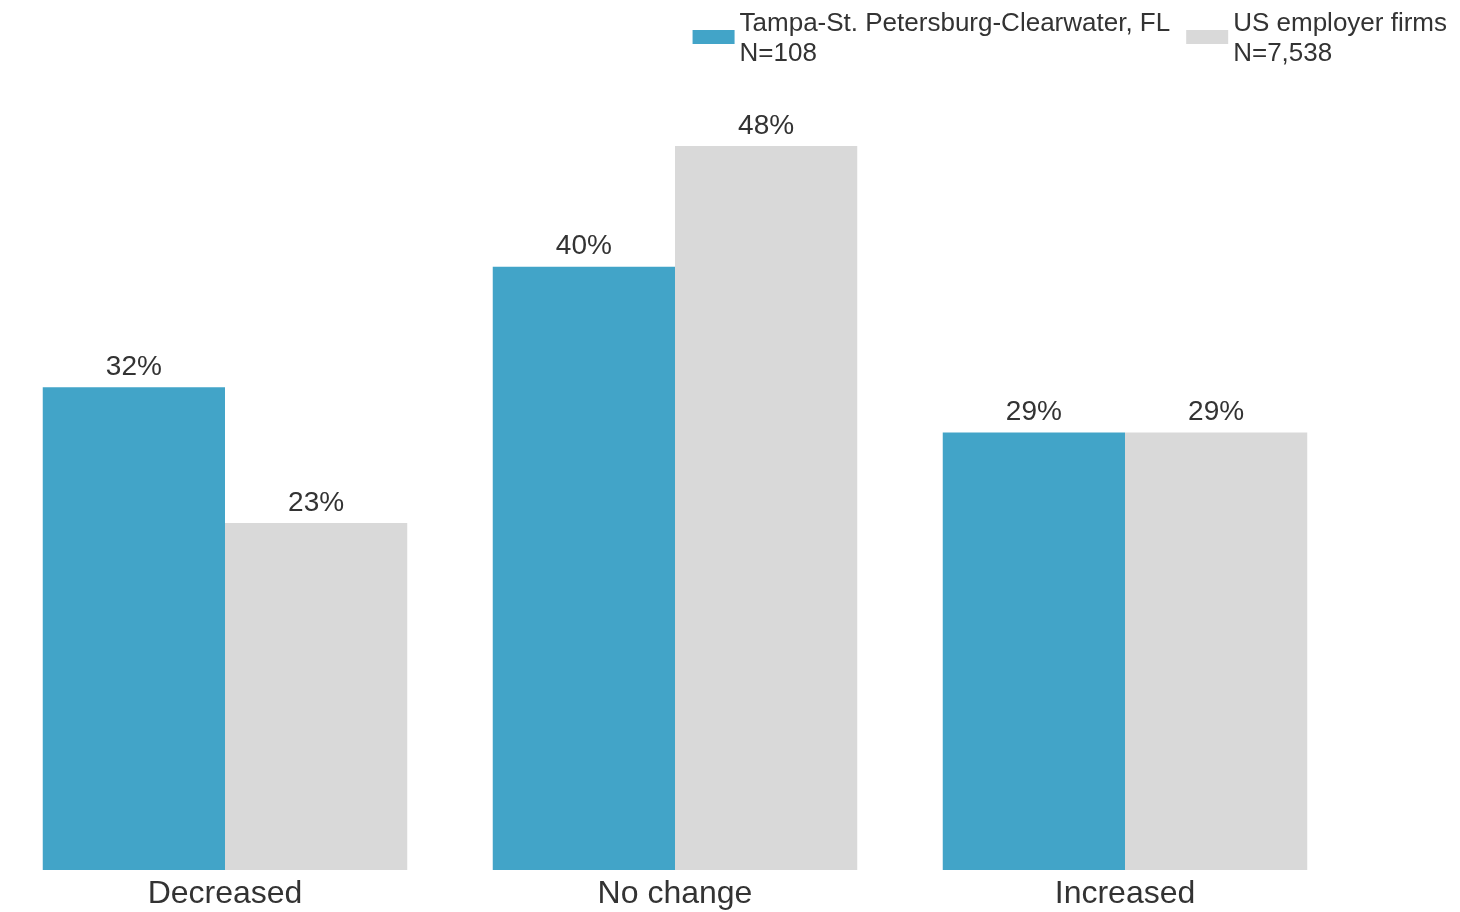 The width and height of the screenshot is (1460, 912). I want to click on legend-label: US employer firms N=7,538, so click(1340, 37).